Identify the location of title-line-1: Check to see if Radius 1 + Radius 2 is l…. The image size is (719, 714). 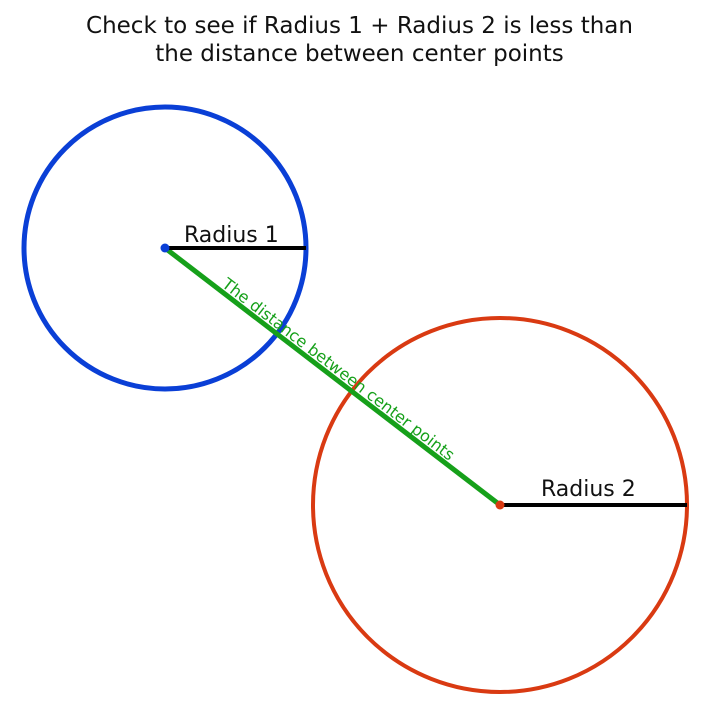
(359, 26).